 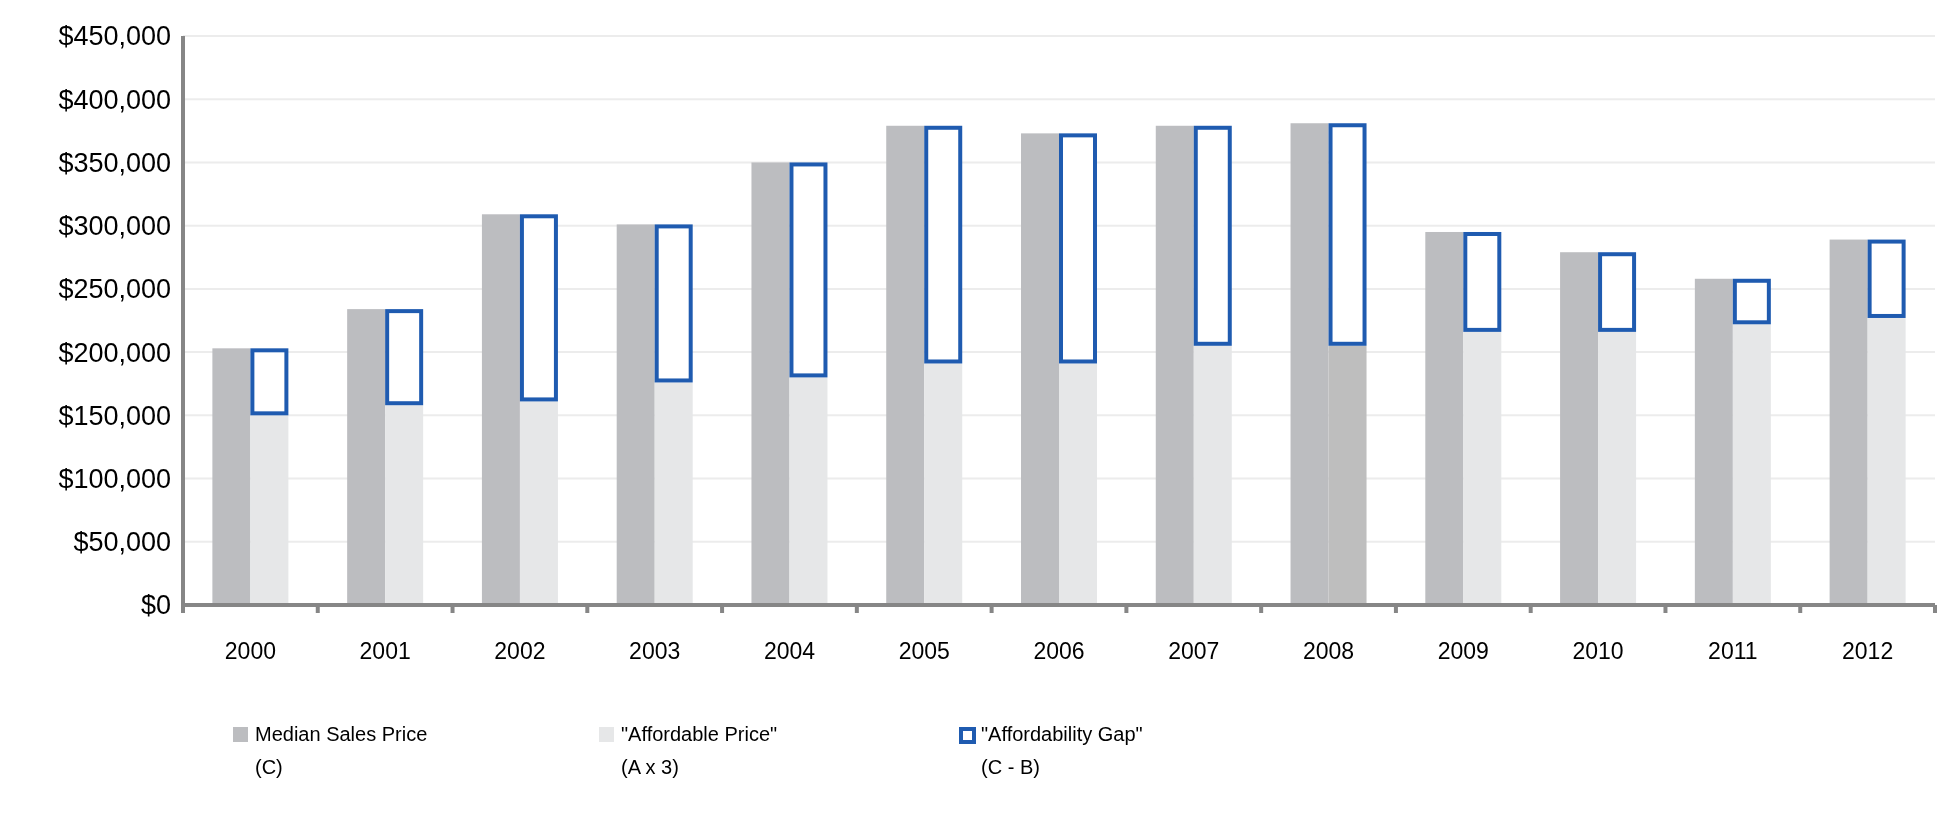 I want to click on legend-label: "Affordable Price" (A x 3), so click(x=699, y=750).